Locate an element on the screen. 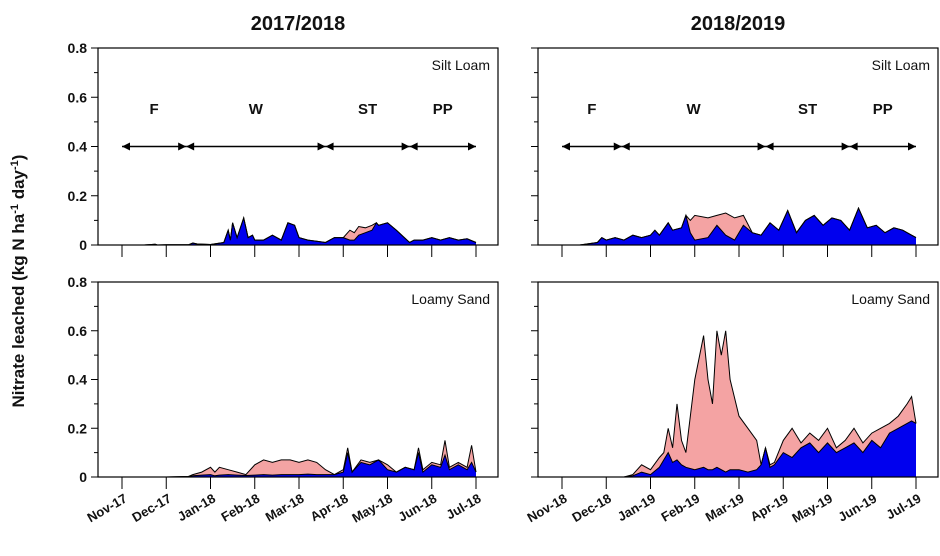 The image size is (940, 556). x-tick-label: Mar-18 is located at coordinates (285, 508).